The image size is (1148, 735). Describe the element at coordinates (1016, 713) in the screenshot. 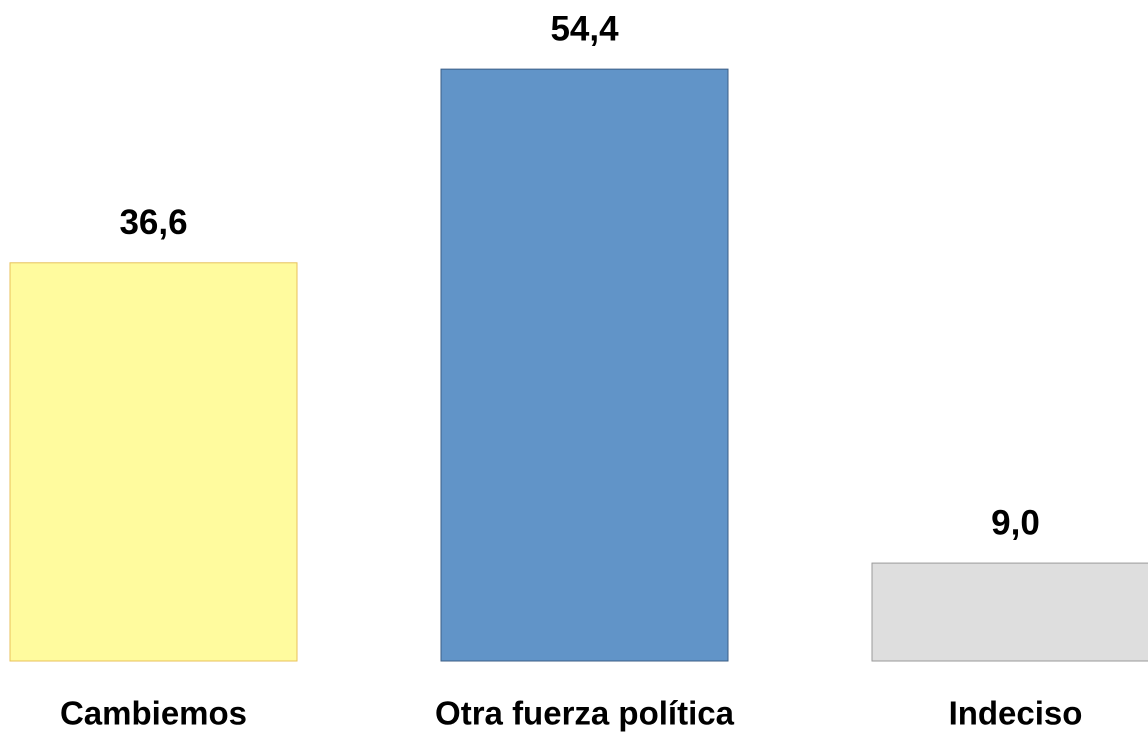

I see `x-tick-label: Indeciso` at that location.